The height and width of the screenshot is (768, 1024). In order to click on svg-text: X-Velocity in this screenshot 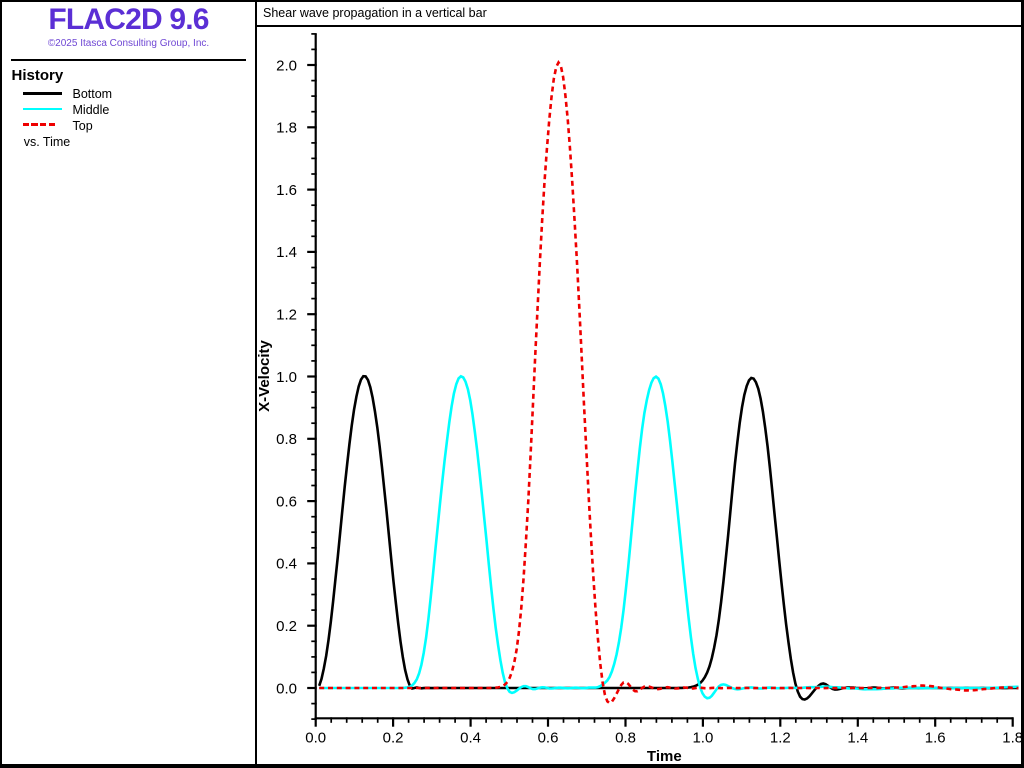, I will do `click(264, 375)`.